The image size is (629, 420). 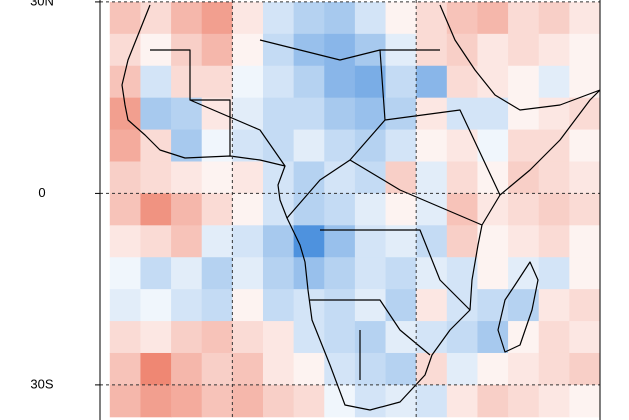 I want to click on madagascar-coast, so click(x=518, y=307).